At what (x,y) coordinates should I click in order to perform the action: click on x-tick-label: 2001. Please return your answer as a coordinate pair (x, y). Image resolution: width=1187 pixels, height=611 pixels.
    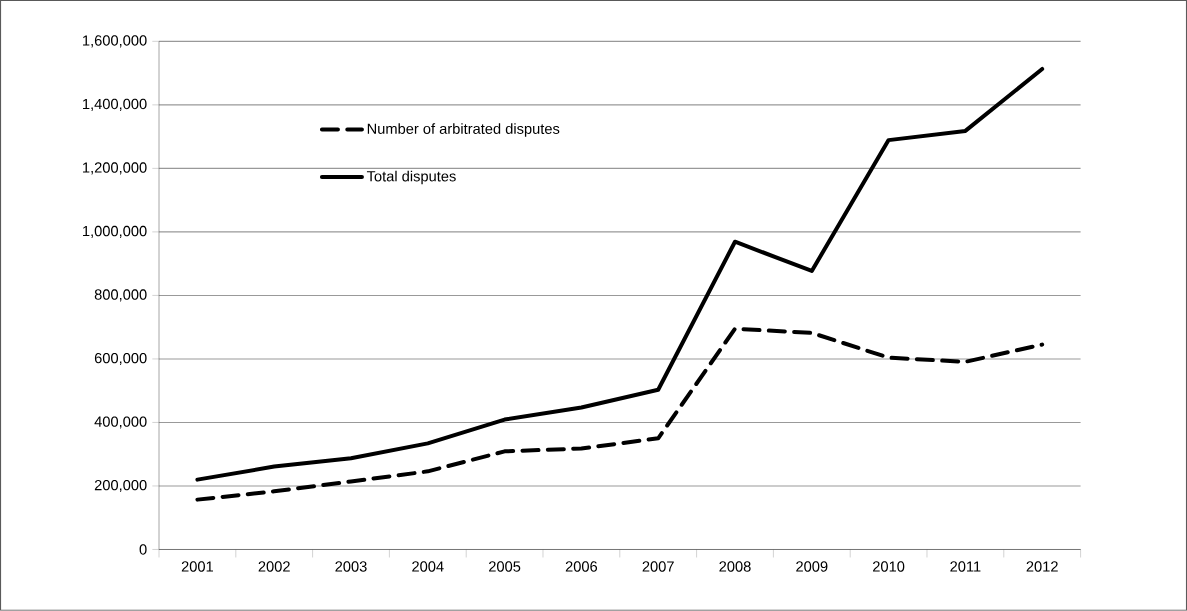
    Looking at the image, I should click on (197, 566).